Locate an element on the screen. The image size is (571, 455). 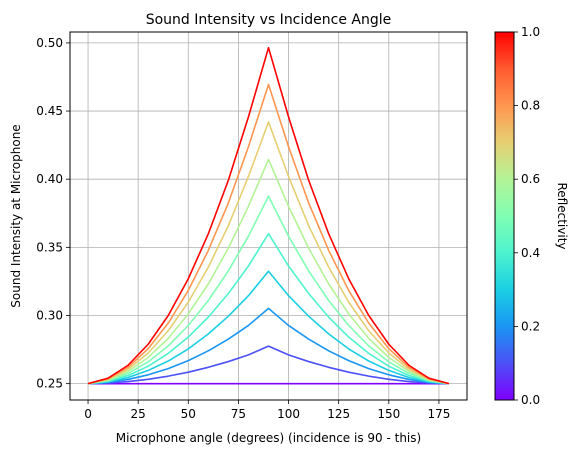
colorbar-tick-label: 0.4 is located at coordinates (530, 253).